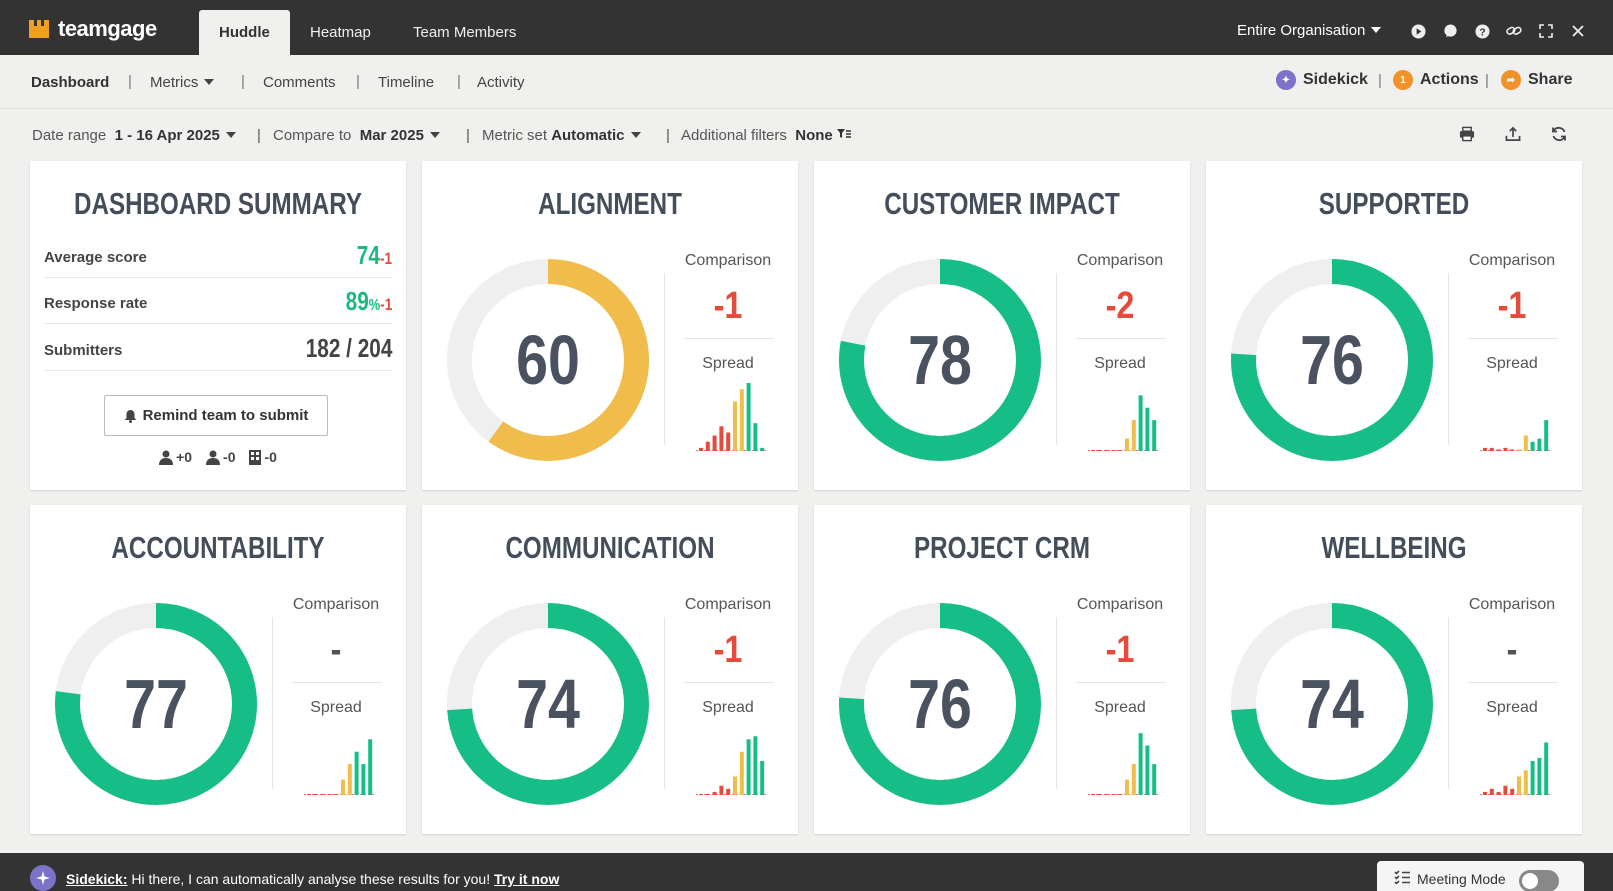  What do you see at coordinates (1002, 325) in the screenshot?
I see `metric-card-customer-impact: CUSTOMER IMPACT 78 Comparison -2 Spread` at bounding box center [1002, 325].